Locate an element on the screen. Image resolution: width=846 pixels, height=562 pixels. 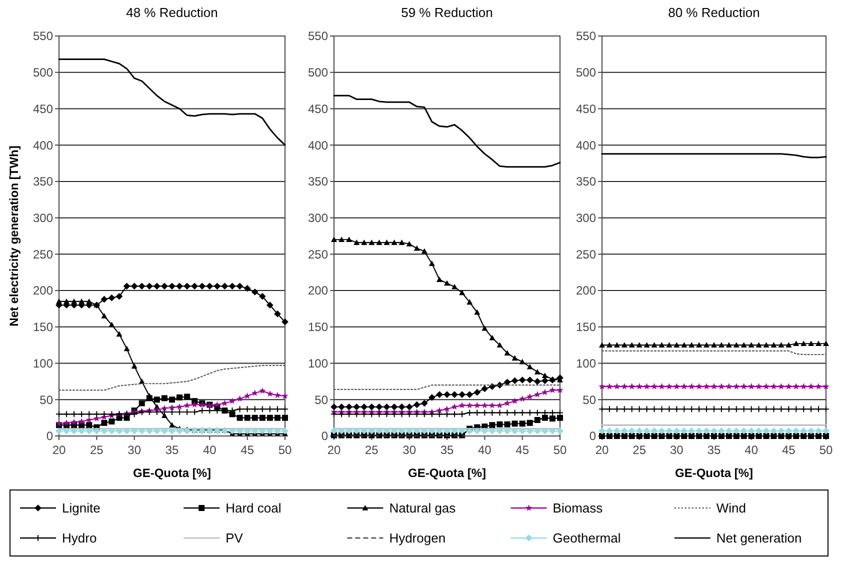
legend-label: Lignite is located at coordinates (81, 508).